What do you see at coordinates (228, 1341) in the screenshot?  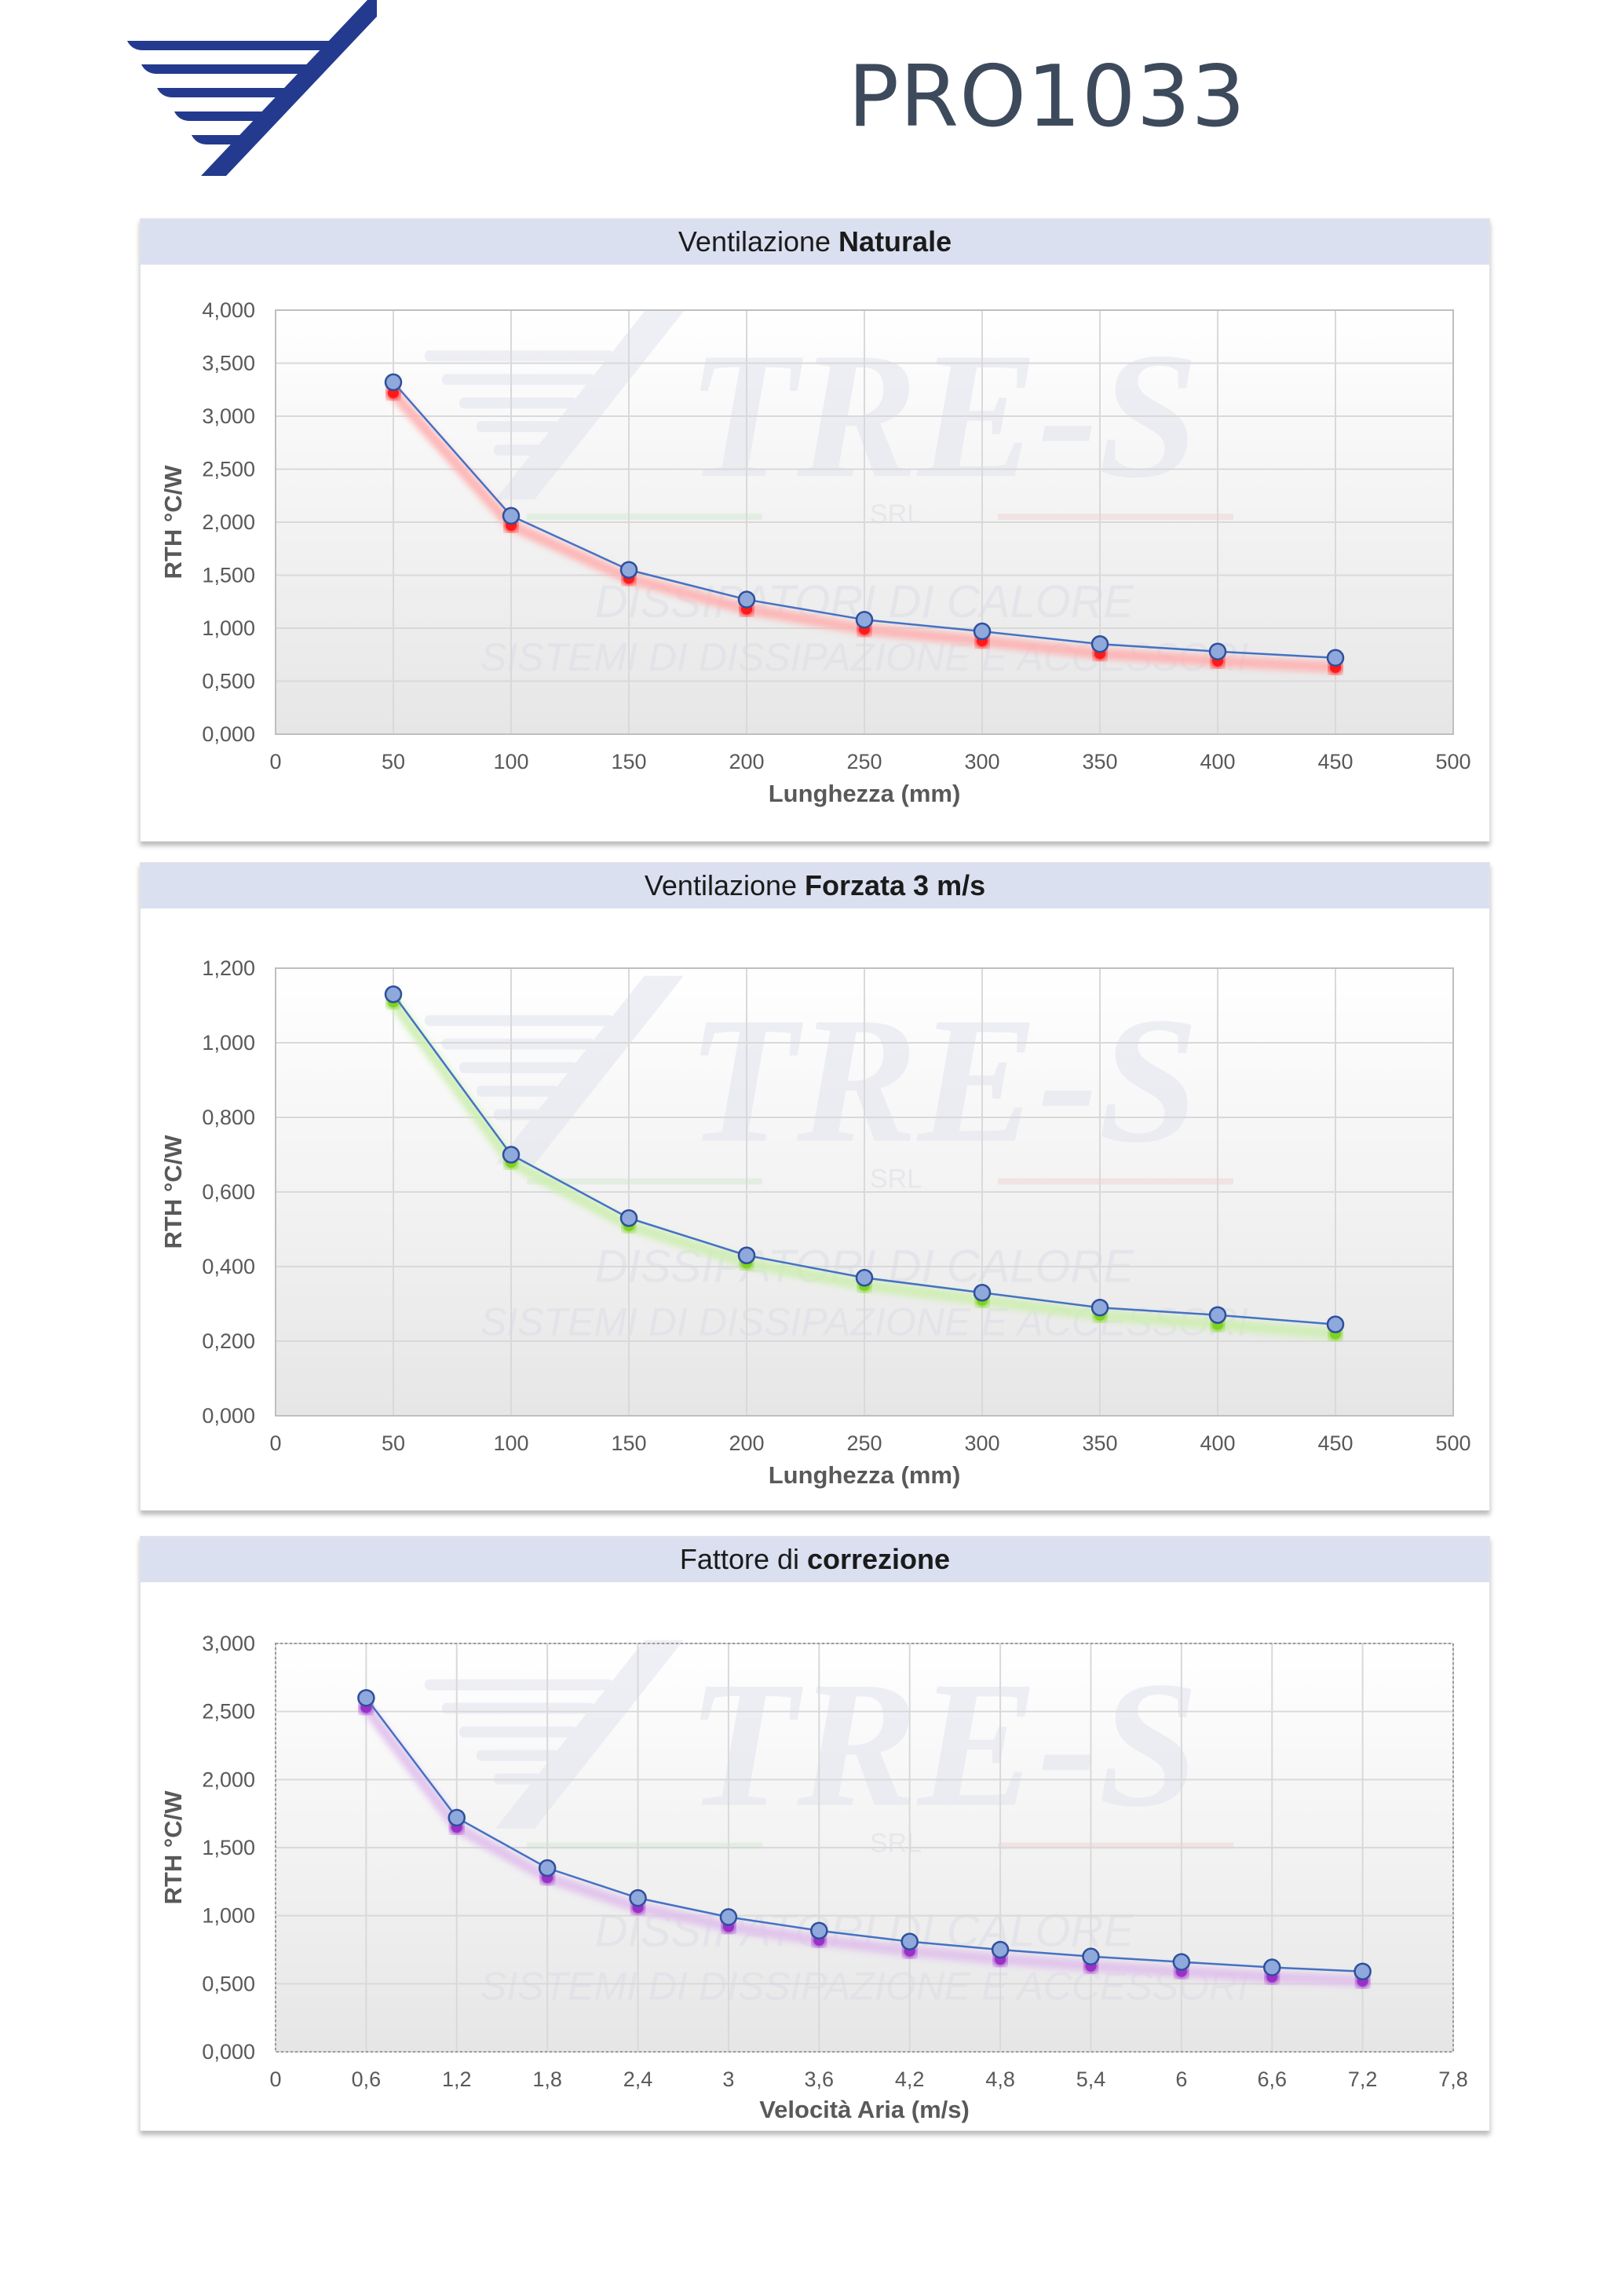 I see `y-tick-label: 0,200` at bounding box center [228, 1341].